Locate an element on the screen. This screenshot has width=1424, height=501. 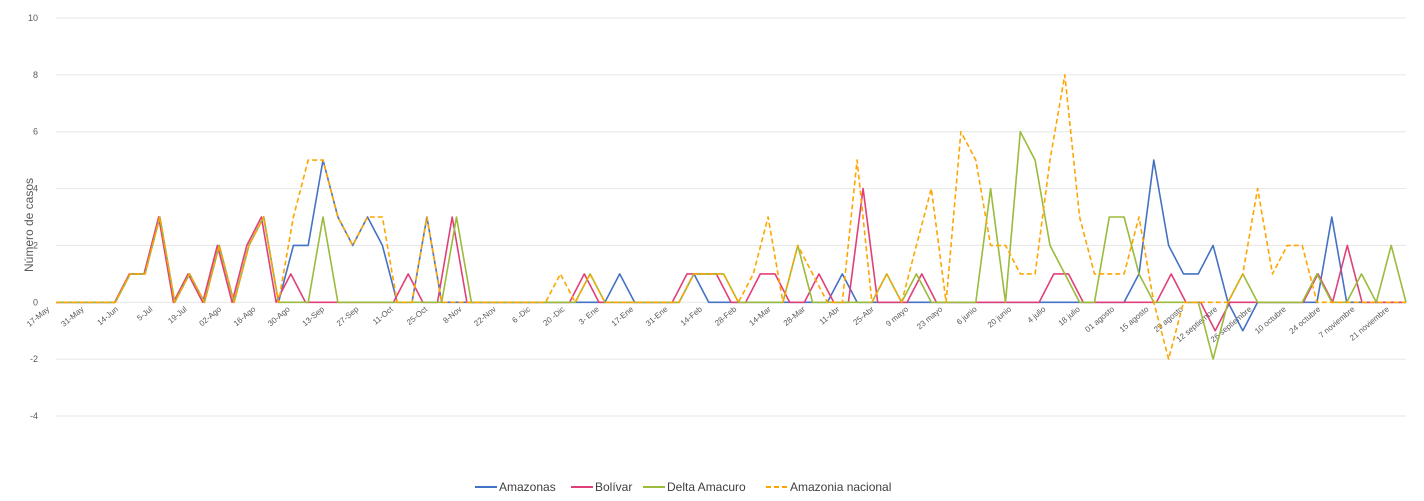
x-tick-label: 9 mayo is located at coordinates (897, 316).